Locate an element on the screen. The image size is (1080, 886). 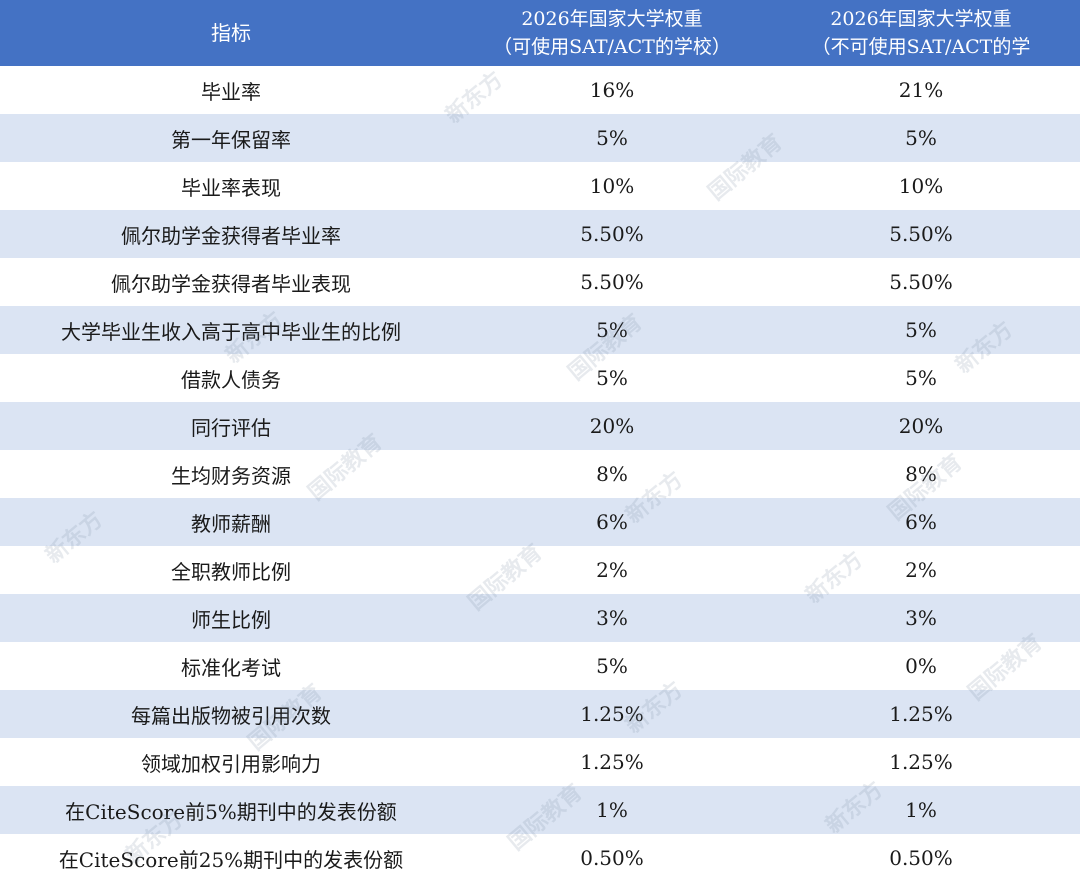
table-row: 生均财务资源 8% 8% is located at coordinates (540, 474).